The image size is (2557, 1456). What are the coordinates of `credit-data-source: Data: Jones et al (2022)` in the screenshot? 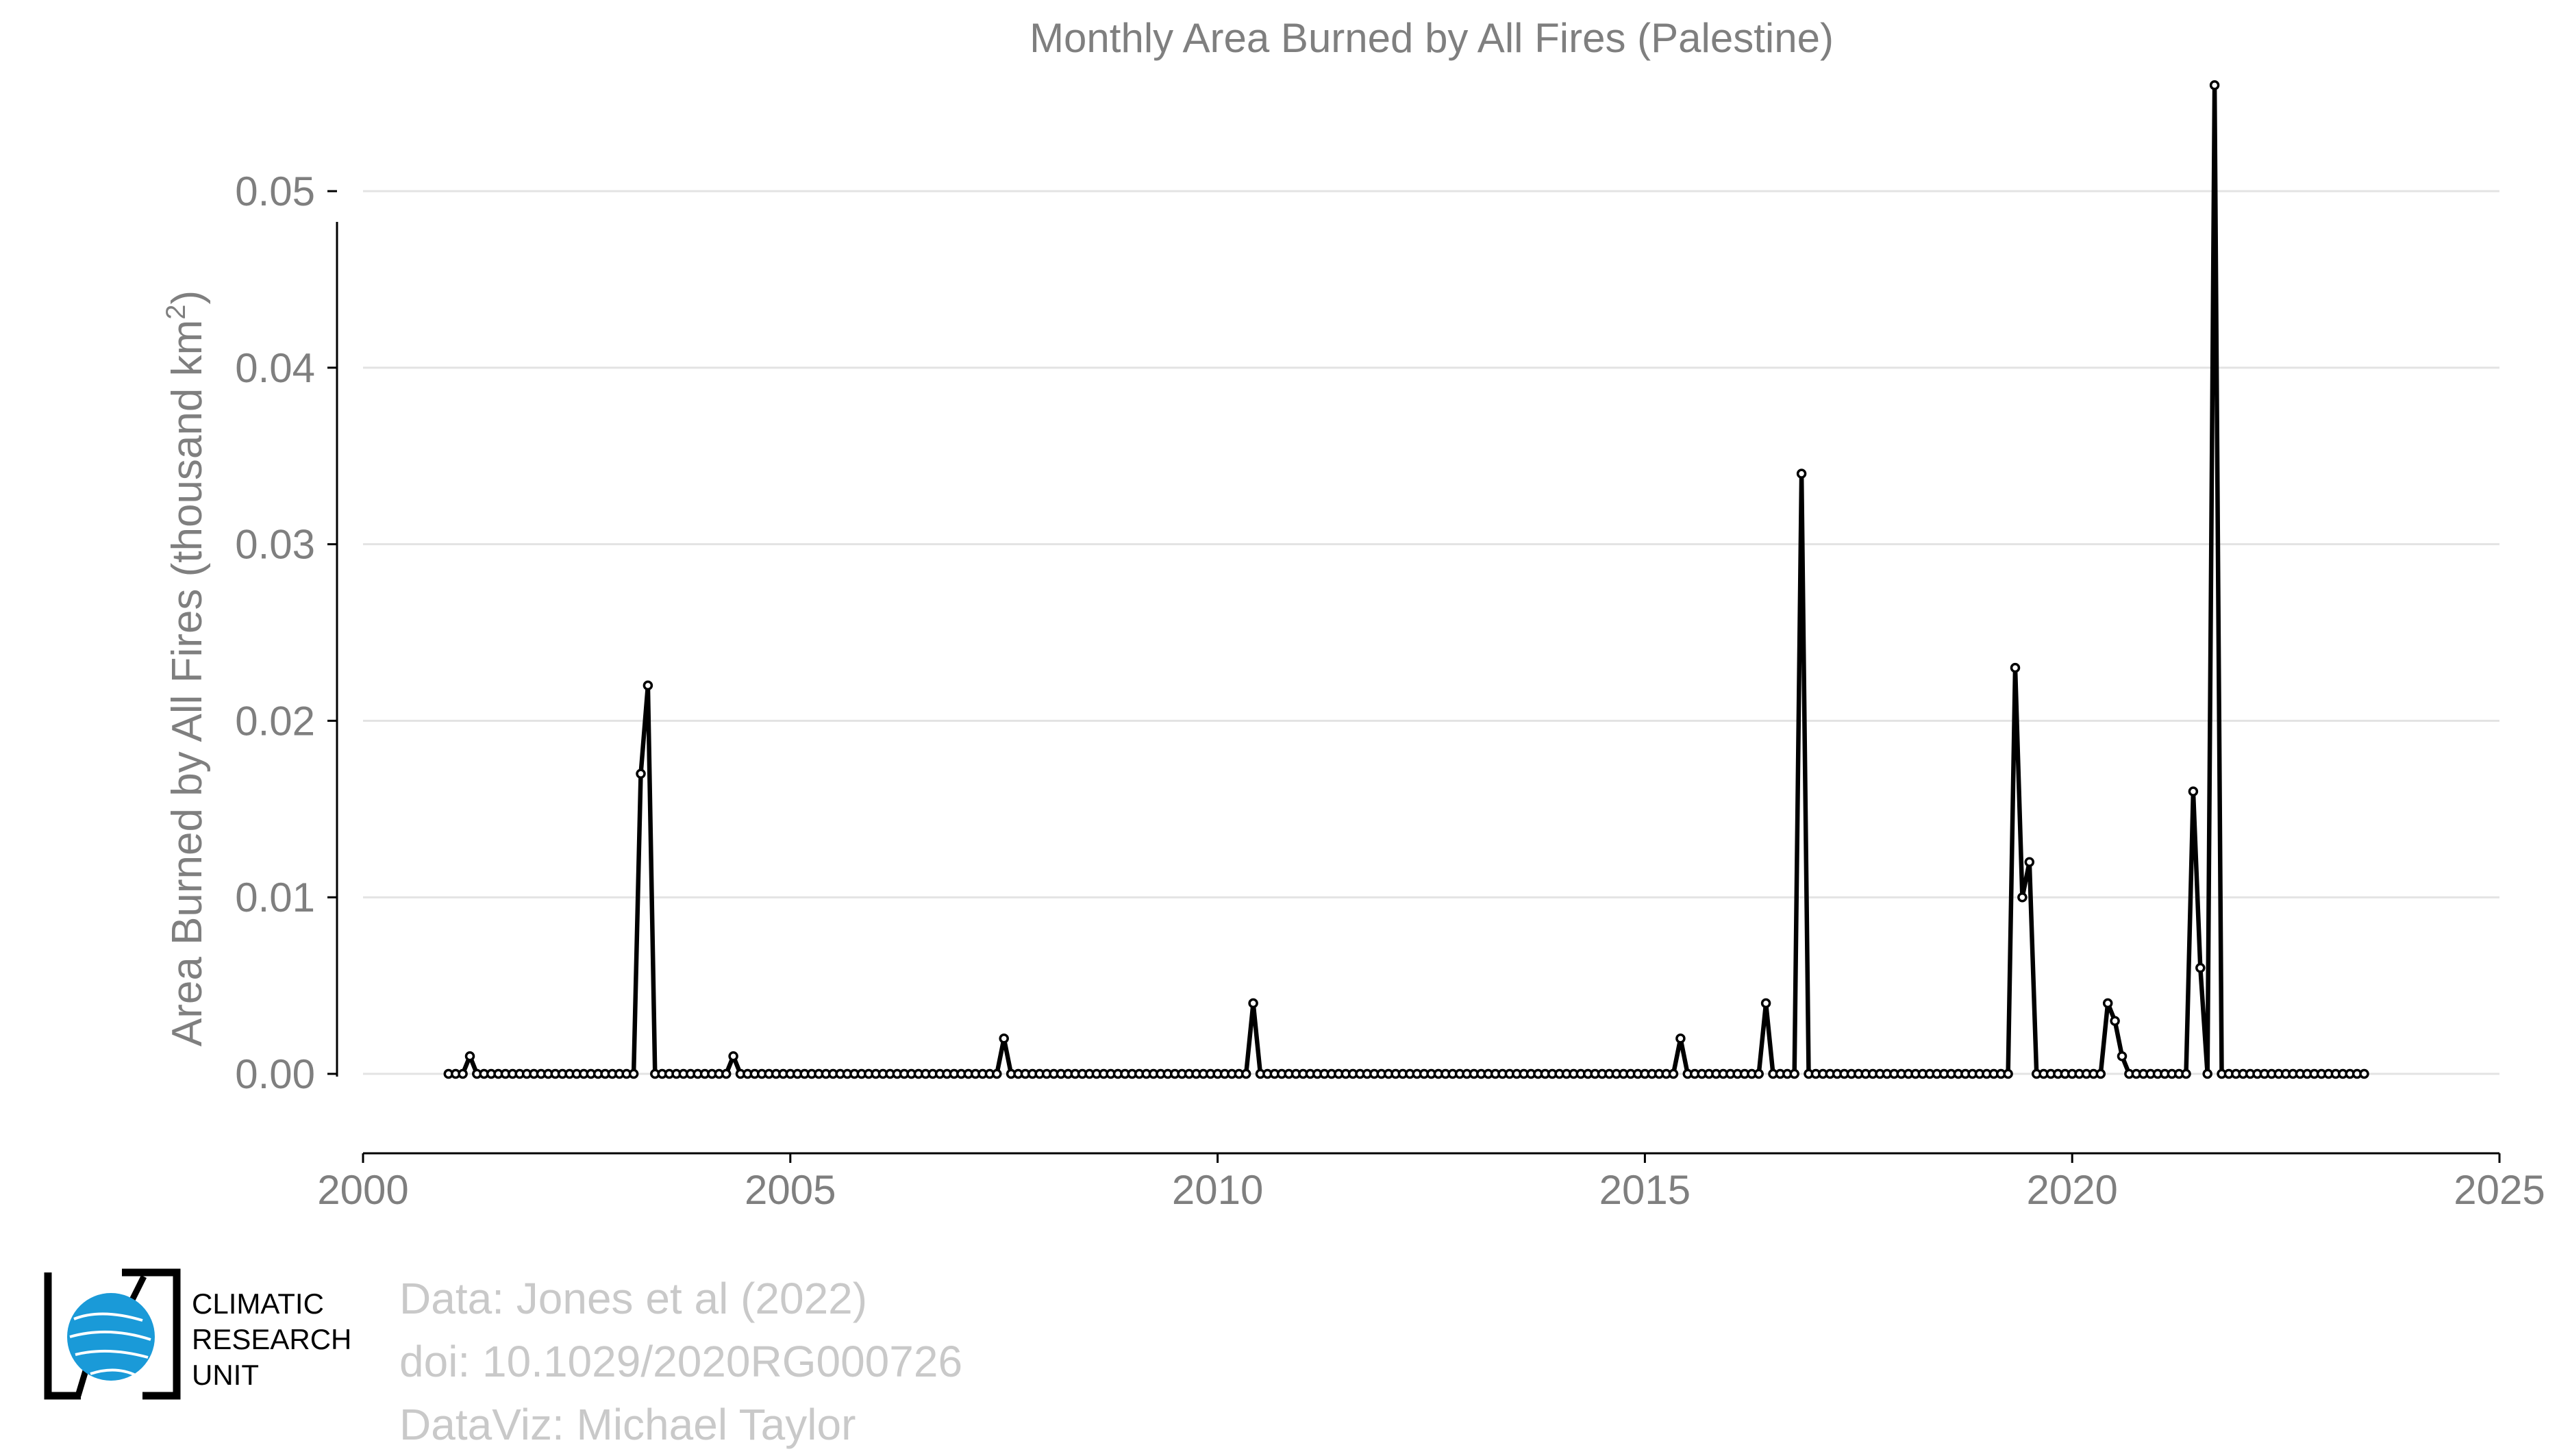 It's located at (633, 1298).